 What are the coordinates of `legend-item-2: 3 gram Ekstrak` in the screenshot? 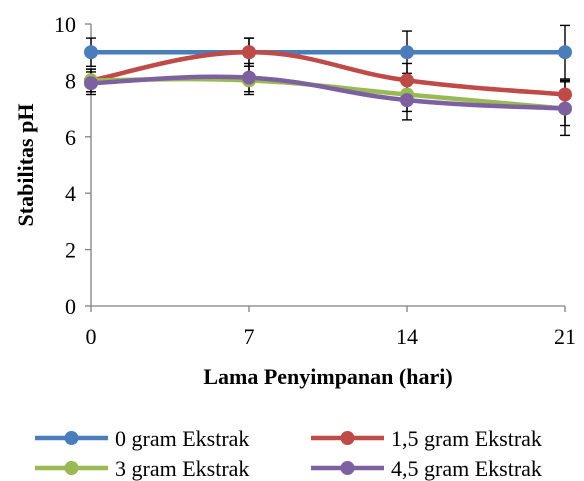 It's located at (142, 468).